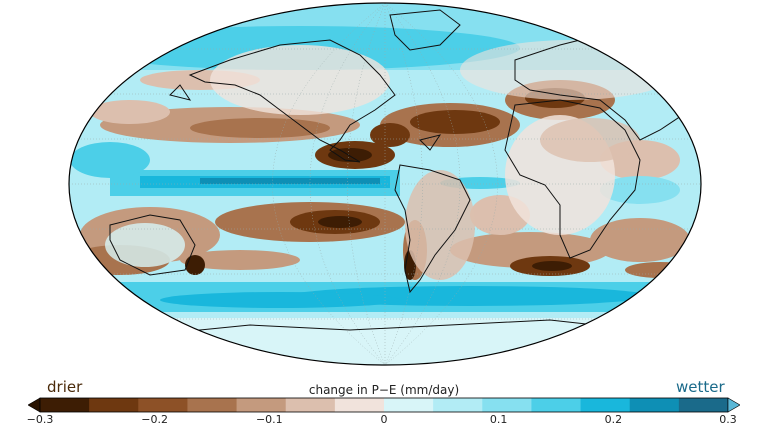  Describe the element at coordinates (395, 327) in the screenshot. I see `antarctica-coast` at that location.